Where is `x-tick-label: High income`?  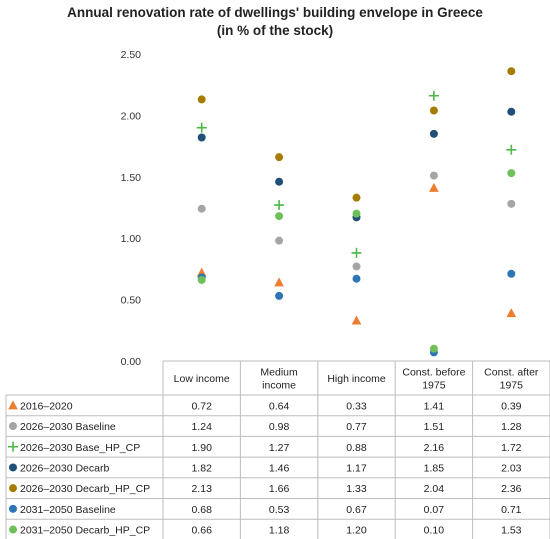 x-tick-label: High income is located at coordinates (356, 379).